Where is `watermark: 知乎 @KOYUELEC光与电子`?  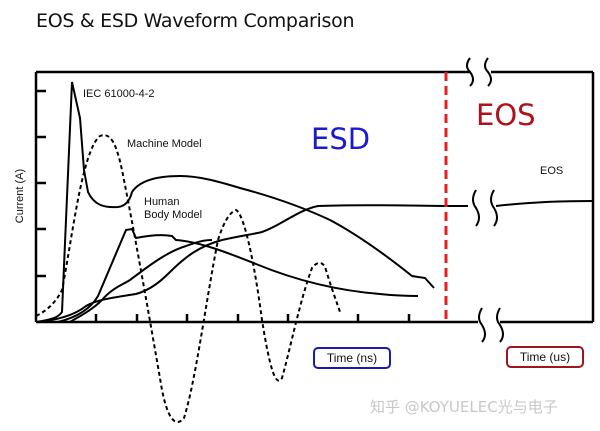 watermark: 知乎 @KOYUELEC光与电子 is located at coordinates (464, 407).